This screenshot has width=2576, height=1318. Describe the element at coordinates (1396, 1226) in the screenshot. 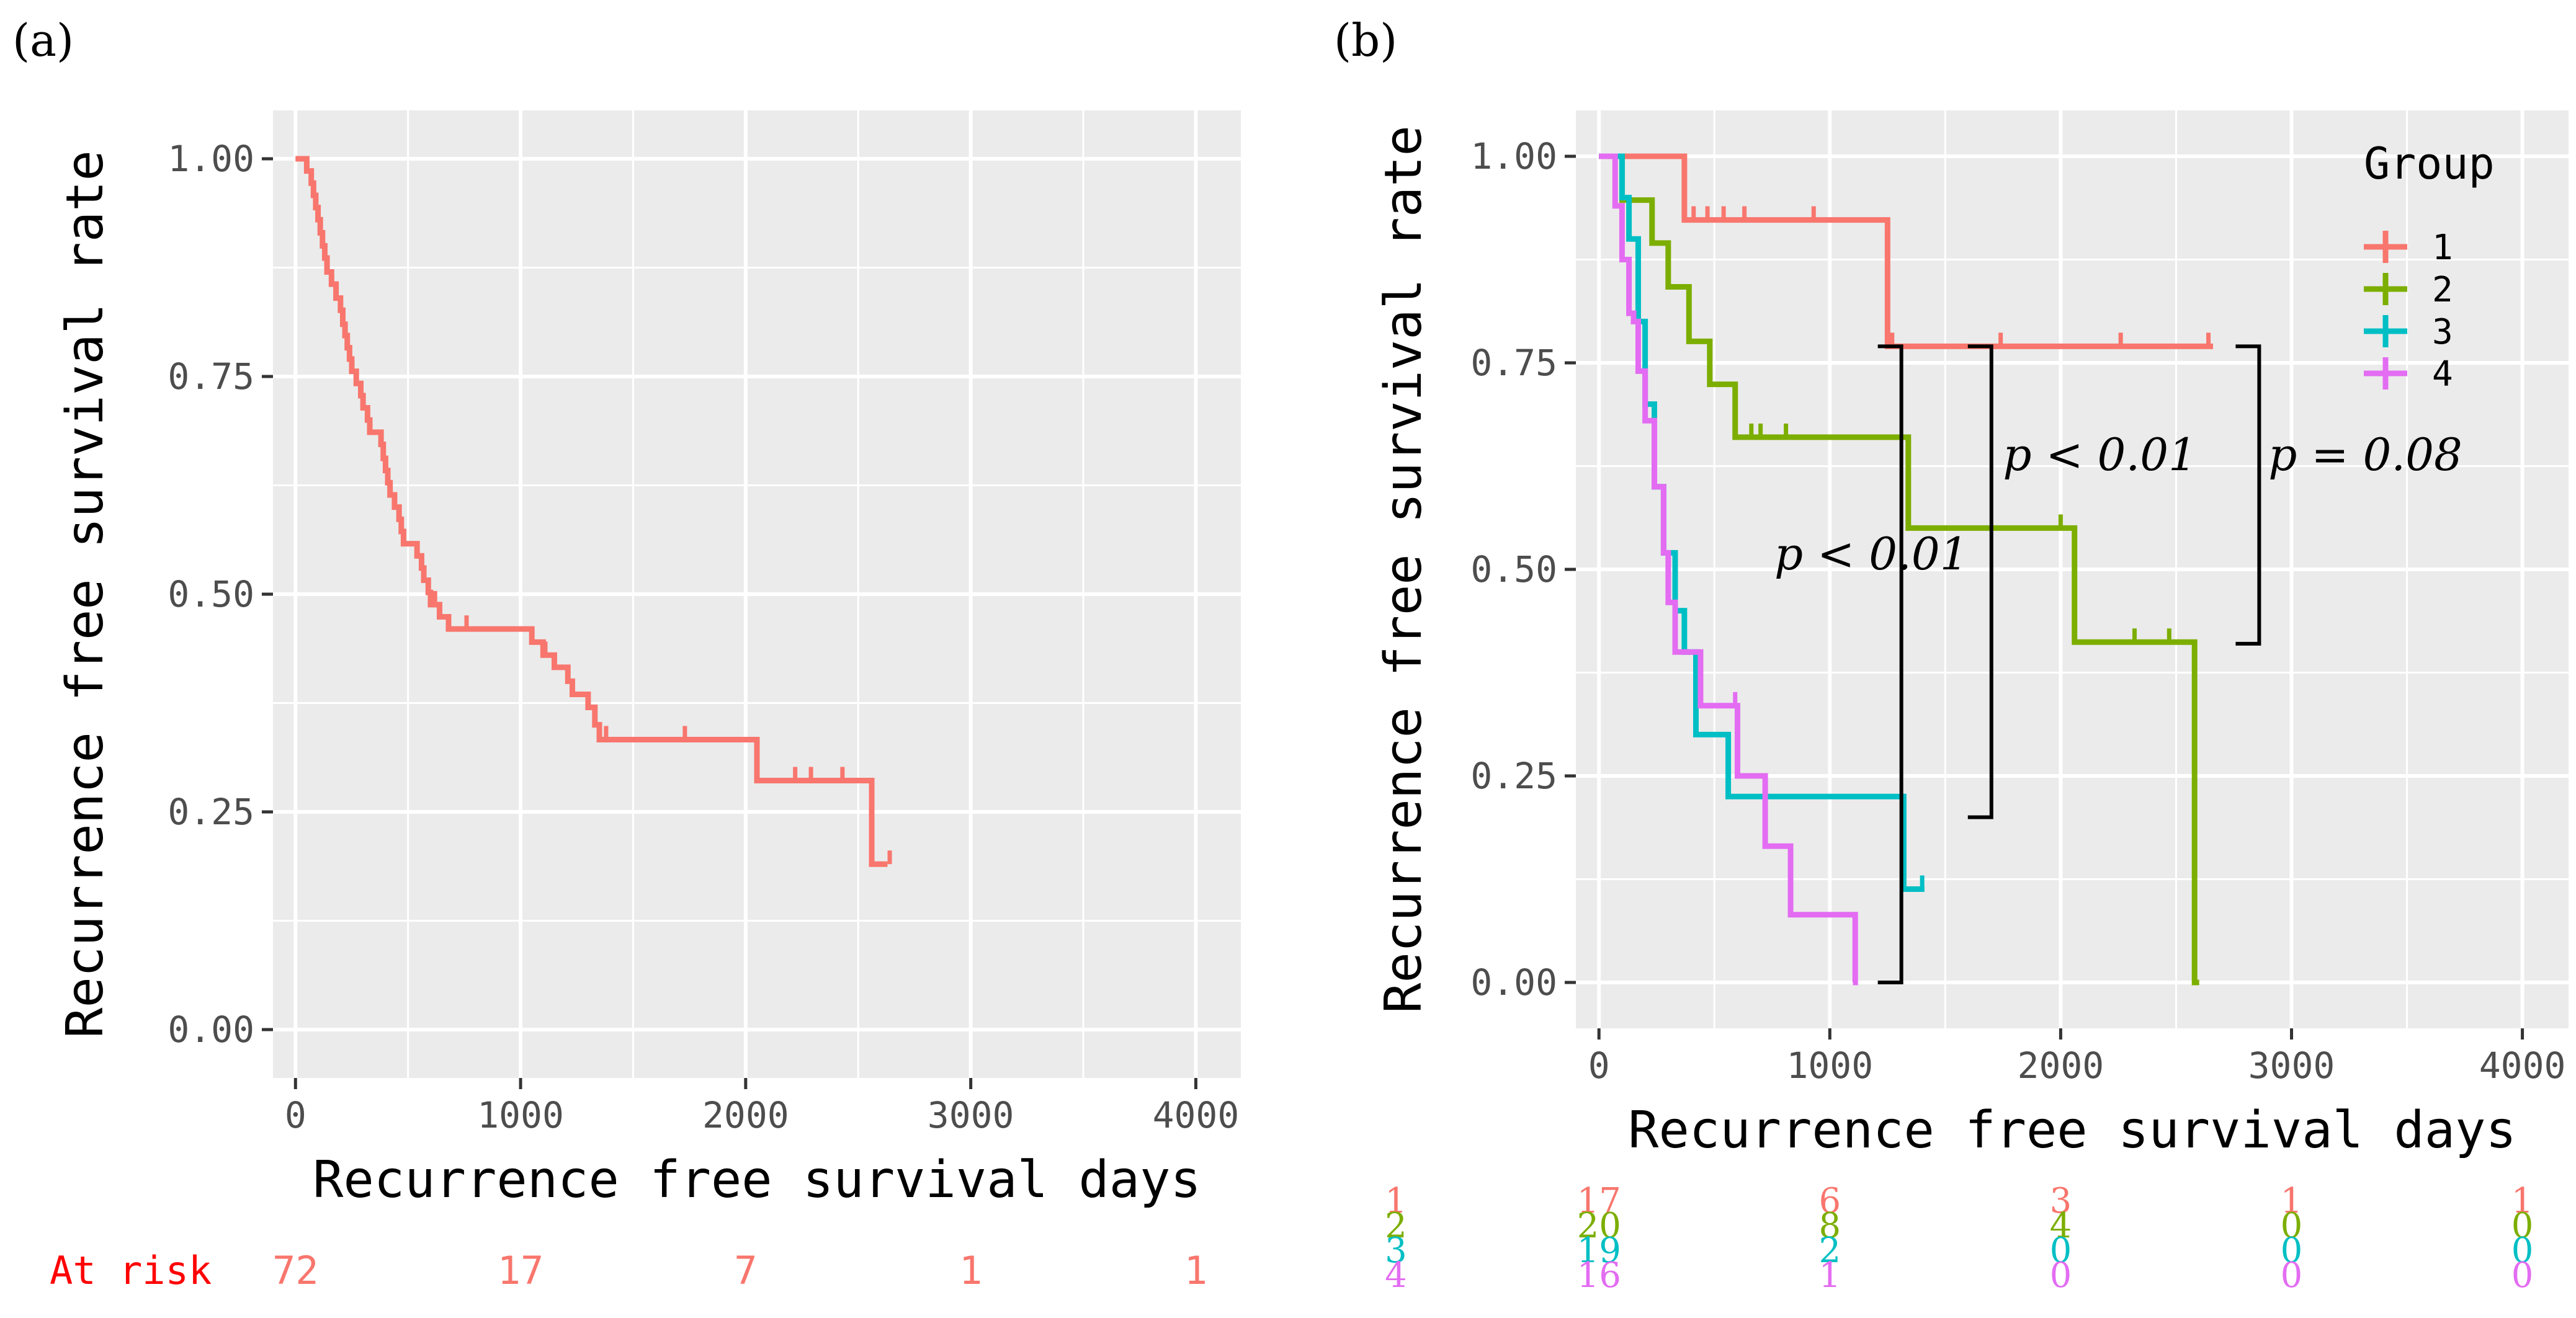

I see `risk-group-label: 2` at that location.